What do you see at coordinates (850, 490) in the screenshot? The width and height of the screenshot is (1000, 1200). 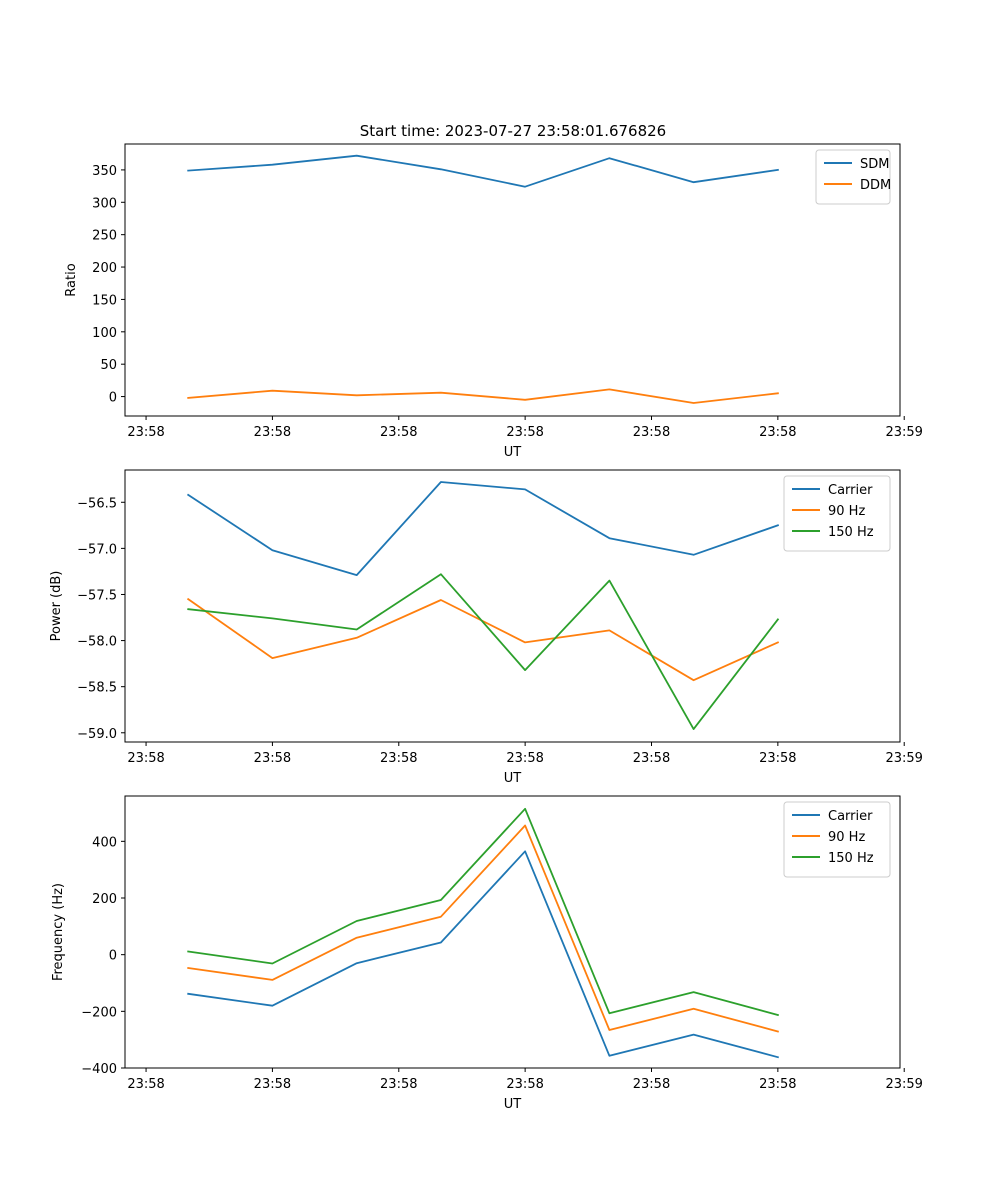 I see `chart-2-legend-label-1: Carrier` at bounding box center [850, 490].